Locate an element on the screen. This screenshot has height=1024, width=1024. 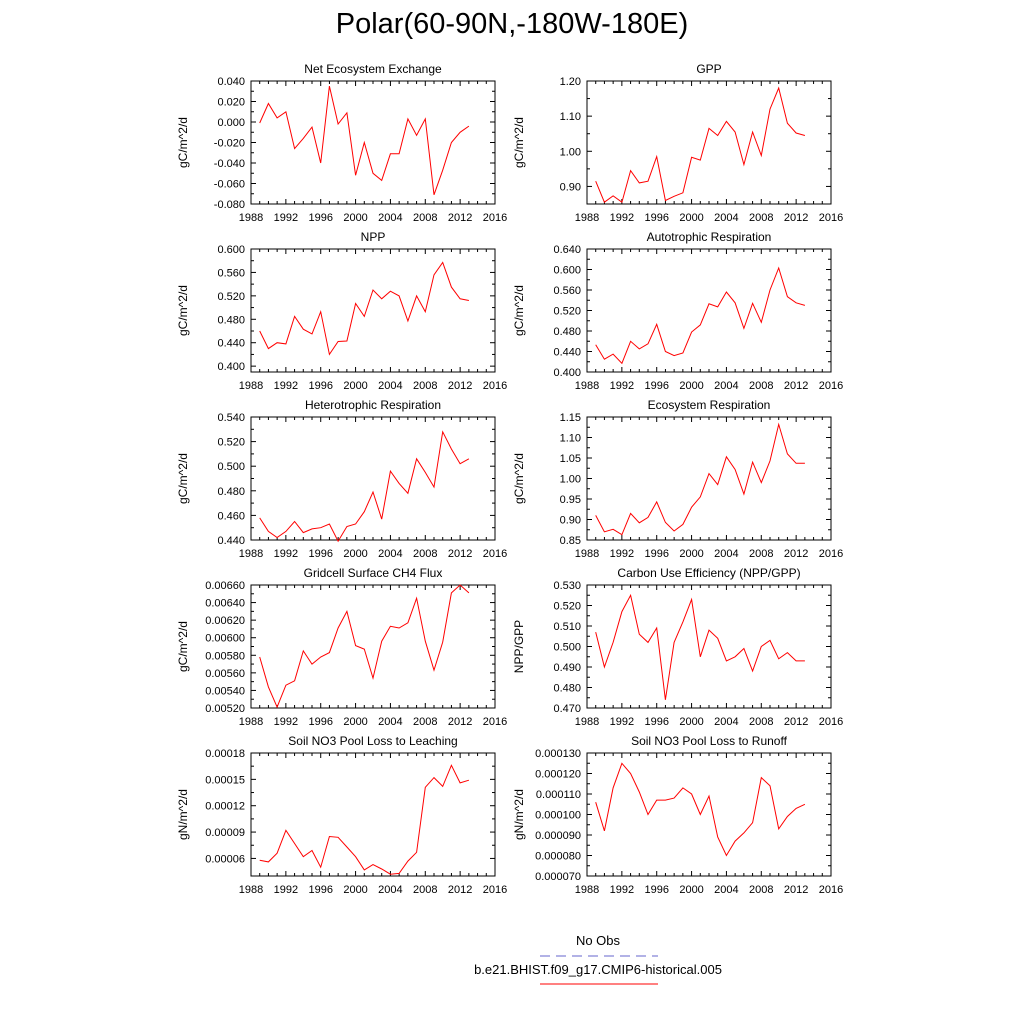
y-tick-label: 0.00520 is located at coordinates (225, 709).